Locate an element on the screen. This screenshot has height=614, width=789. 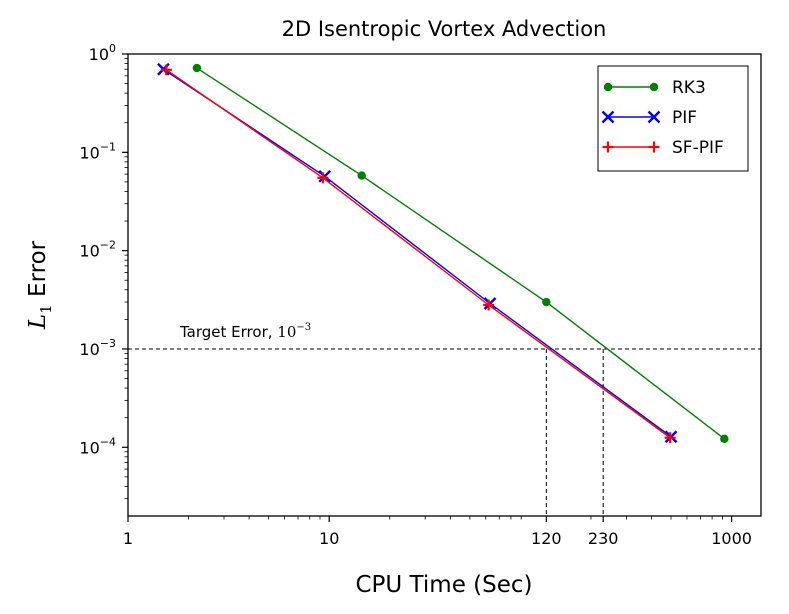
y-tick-label-3: 10⁻³ is located at coordinates (97, 348).